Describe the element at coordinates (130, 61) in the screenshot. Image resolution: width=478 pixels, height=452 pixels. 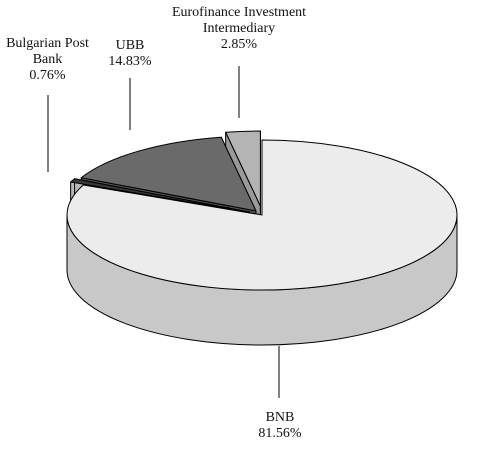
I see `slice-value-label: 14.83%` at that location.